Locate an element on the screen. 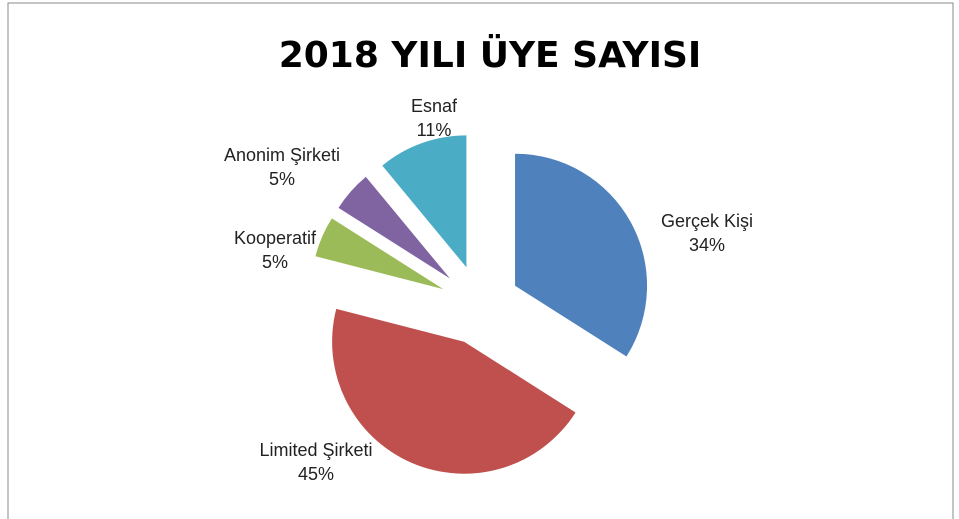 The height and width of the screenshot is (519, 959). slice-category-label: Kooperatif is located at coordinates (275, 238).